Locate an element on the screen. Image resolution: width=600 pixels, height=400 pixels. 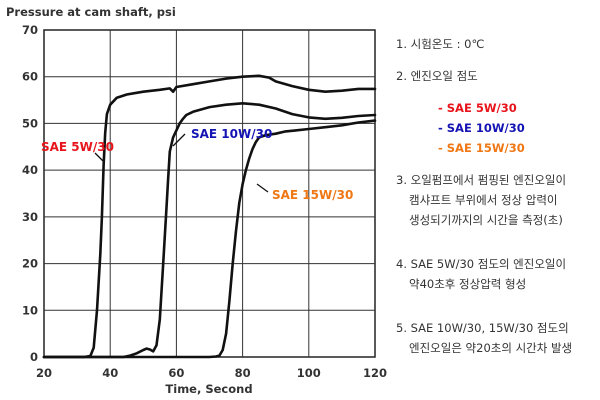
x-tick-label-3: 80 is located at coordinates (243, 373).